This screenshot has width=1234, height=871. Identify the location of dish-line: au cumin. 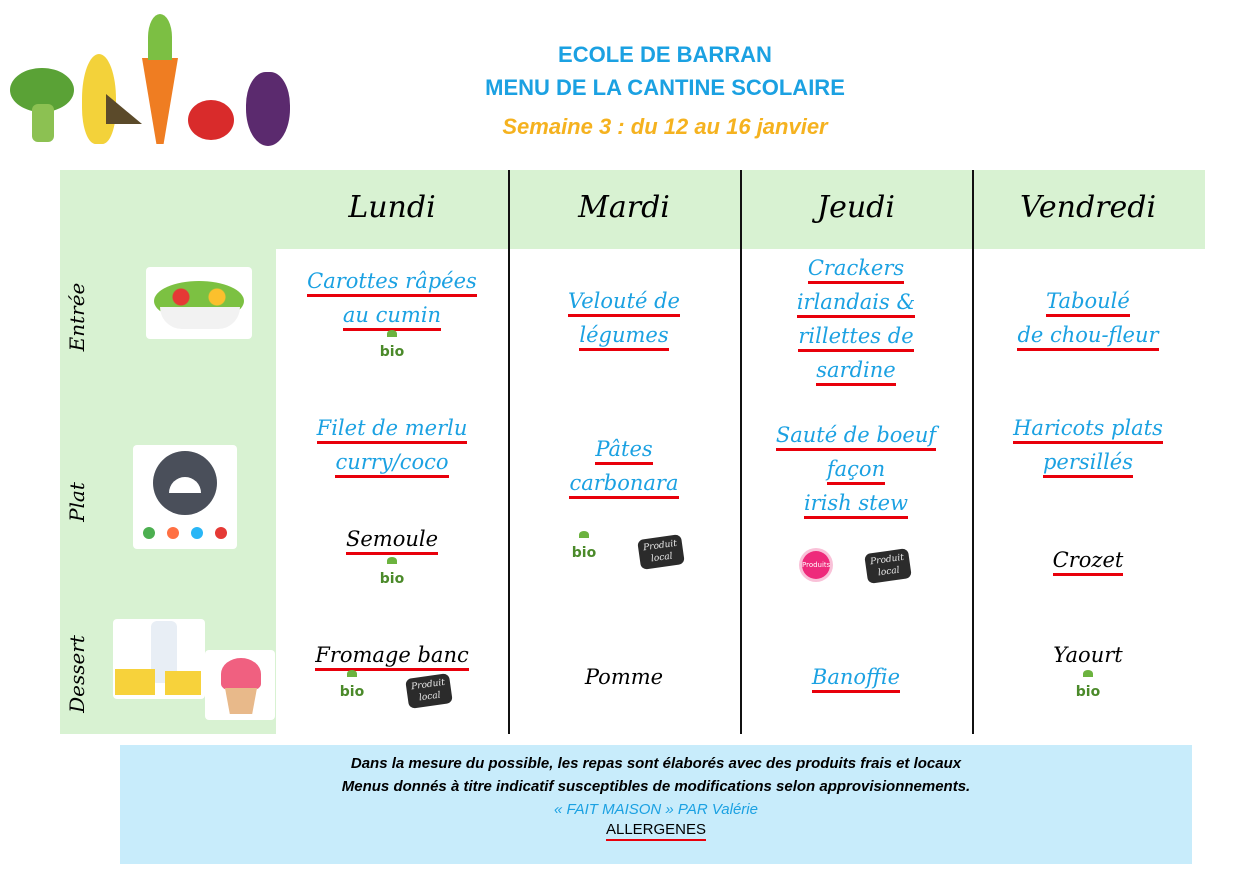
(392, 316).